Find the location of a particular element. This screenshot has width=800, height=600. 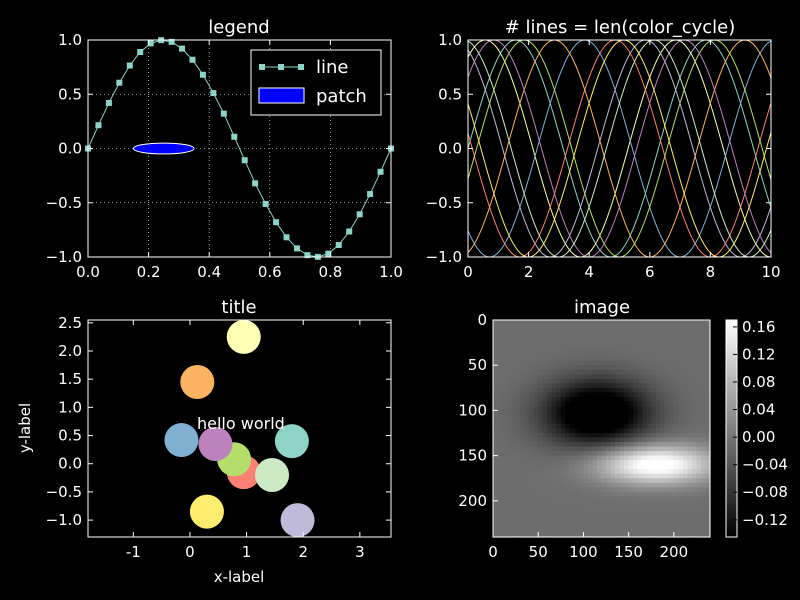

subplot-legend-y-tick-label: 0.0 is located at coordinates (70, 149).